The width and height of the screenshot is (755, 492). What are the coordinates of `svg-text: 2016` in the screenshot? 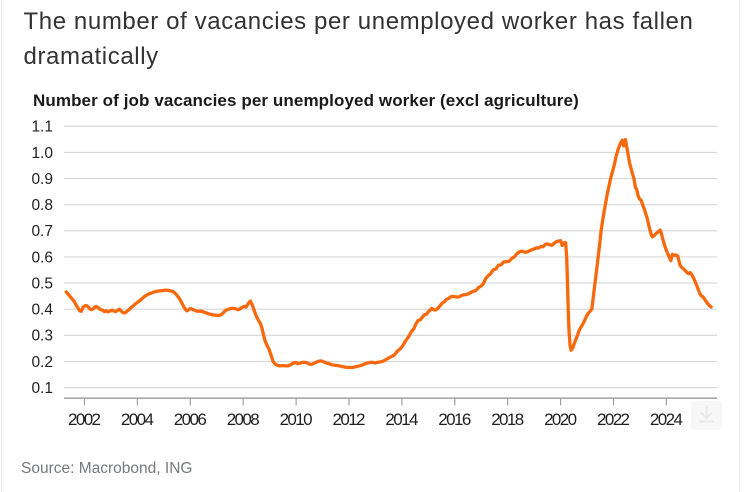 It's located at (454, 419).